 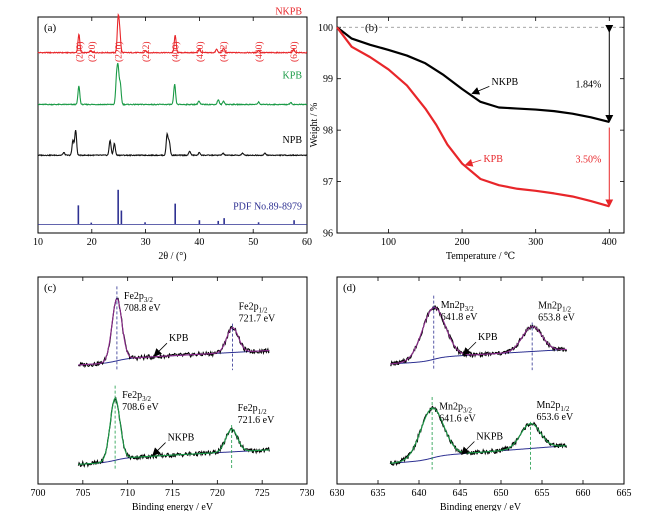 What do you see at coordinates (462, 242) in the screenshot?
I see `panel-b-xtick-label: 200` at bounding box center [462, 242].